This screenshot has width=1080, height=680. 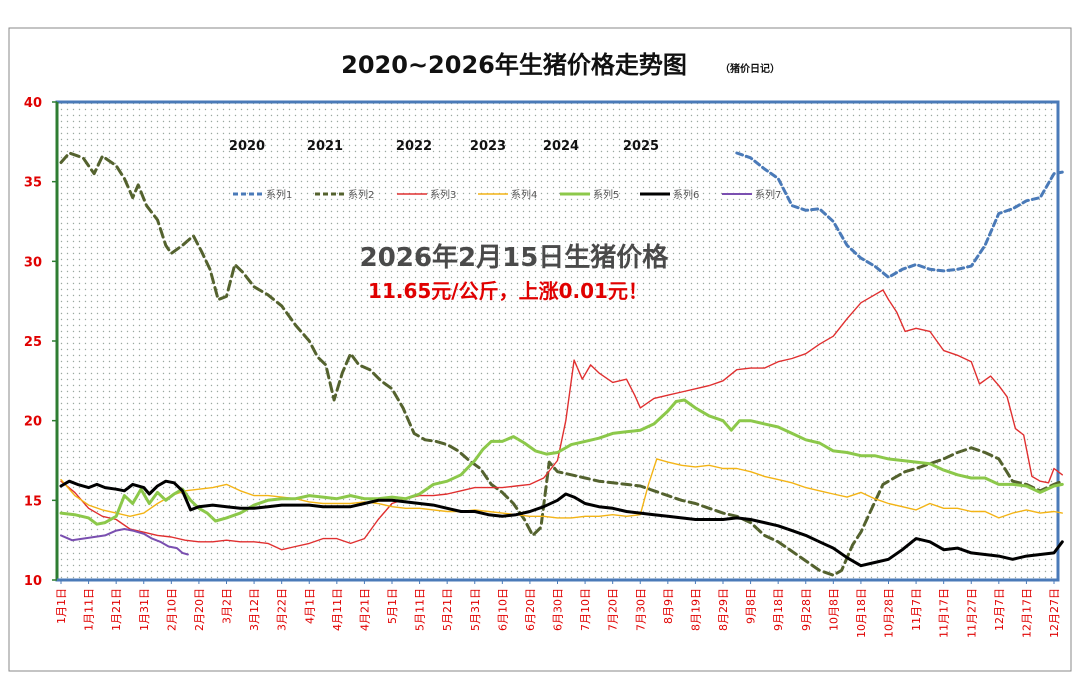 I want to click on series-line-系列1, so click(x=899, y=215).